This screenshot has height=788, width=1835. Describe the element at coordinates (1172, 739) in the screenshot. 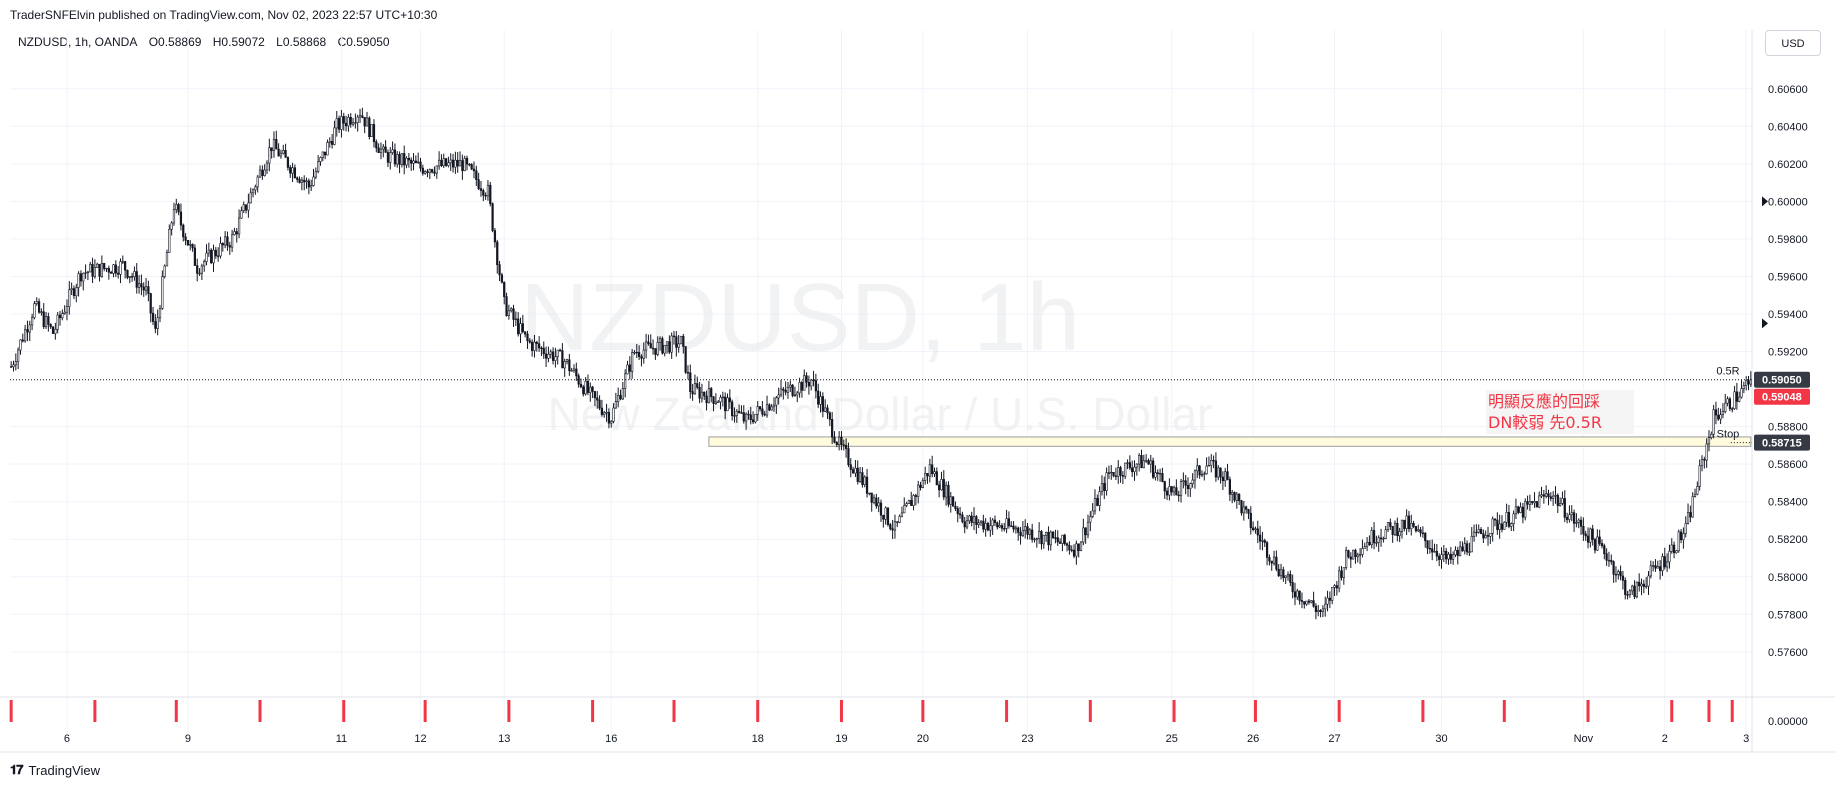

I see `time-tick-label: 25` at that location.